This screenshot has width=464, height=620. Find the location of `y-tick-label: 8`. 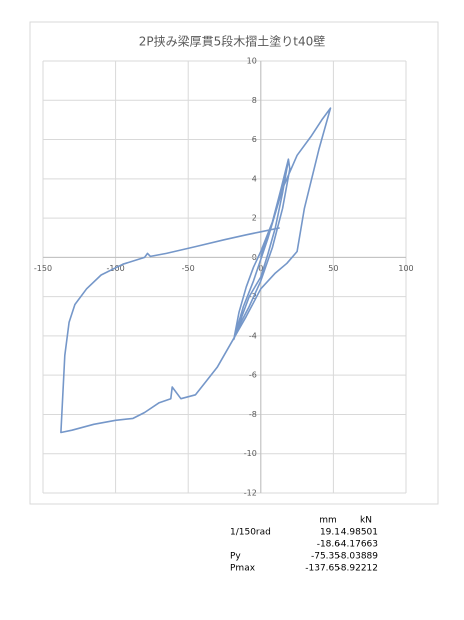

y-tick-label: 8 is located at coordinates (254, 100).